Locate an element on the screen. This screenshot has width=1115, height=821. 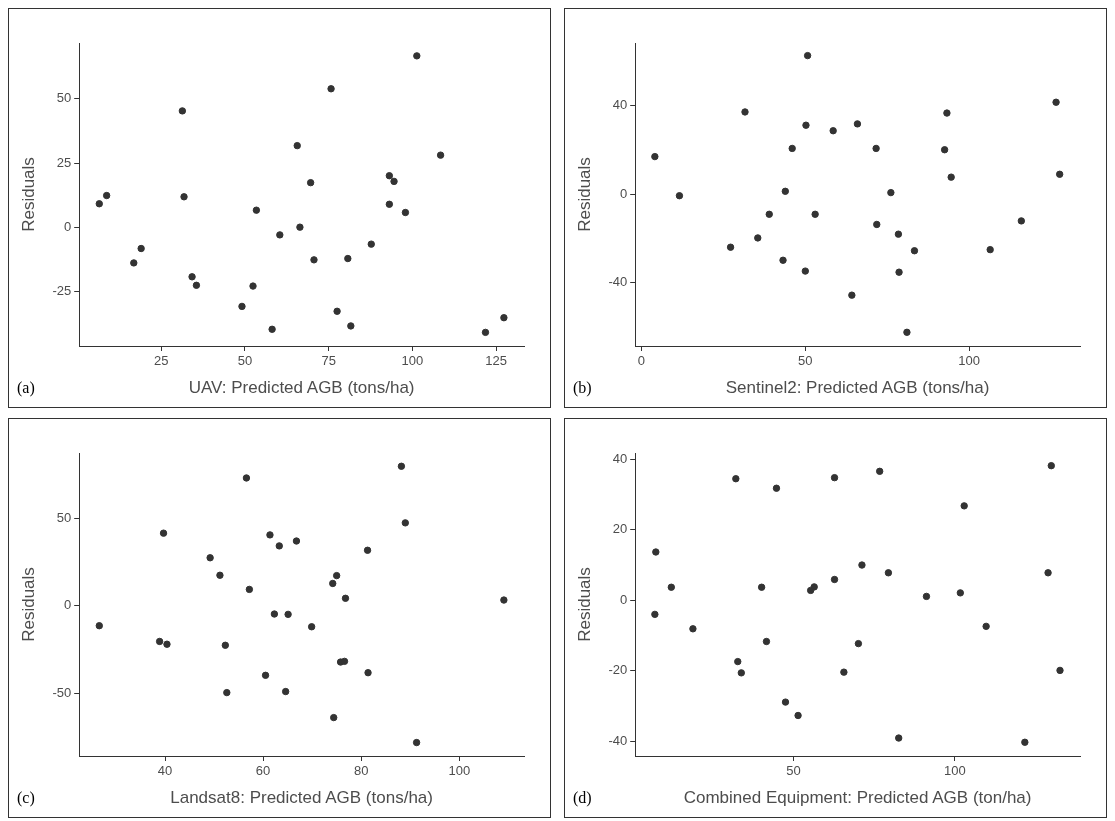
y-tick-label: 40 is located at coordinates (620, 458).